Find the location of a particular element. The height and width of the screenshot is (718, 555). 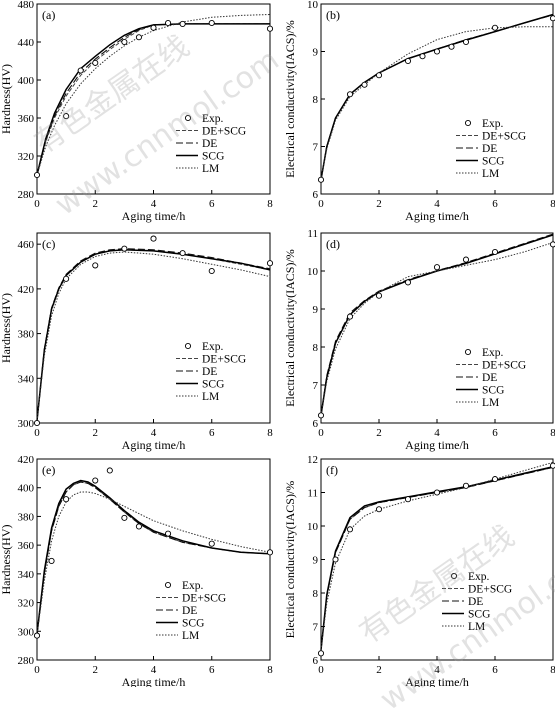

panel-b-ytick-label: 8 is located at coordinates (316, 100).